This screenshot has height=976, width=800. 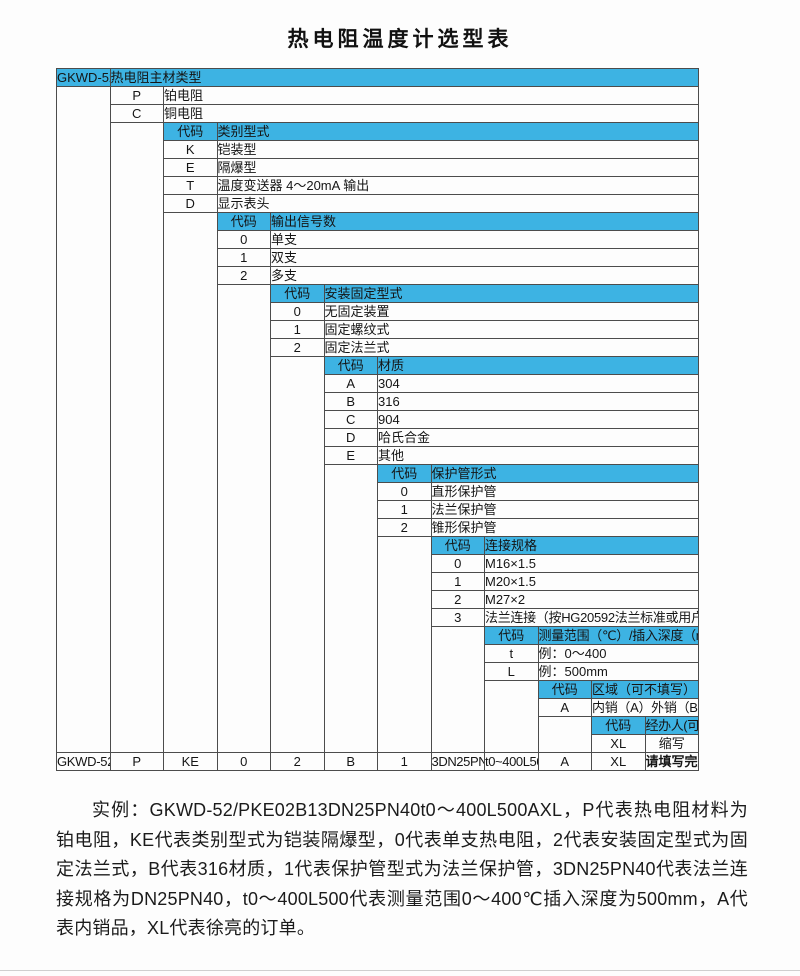 I want to click on table-cell: 316, so click(x=538, y=401).